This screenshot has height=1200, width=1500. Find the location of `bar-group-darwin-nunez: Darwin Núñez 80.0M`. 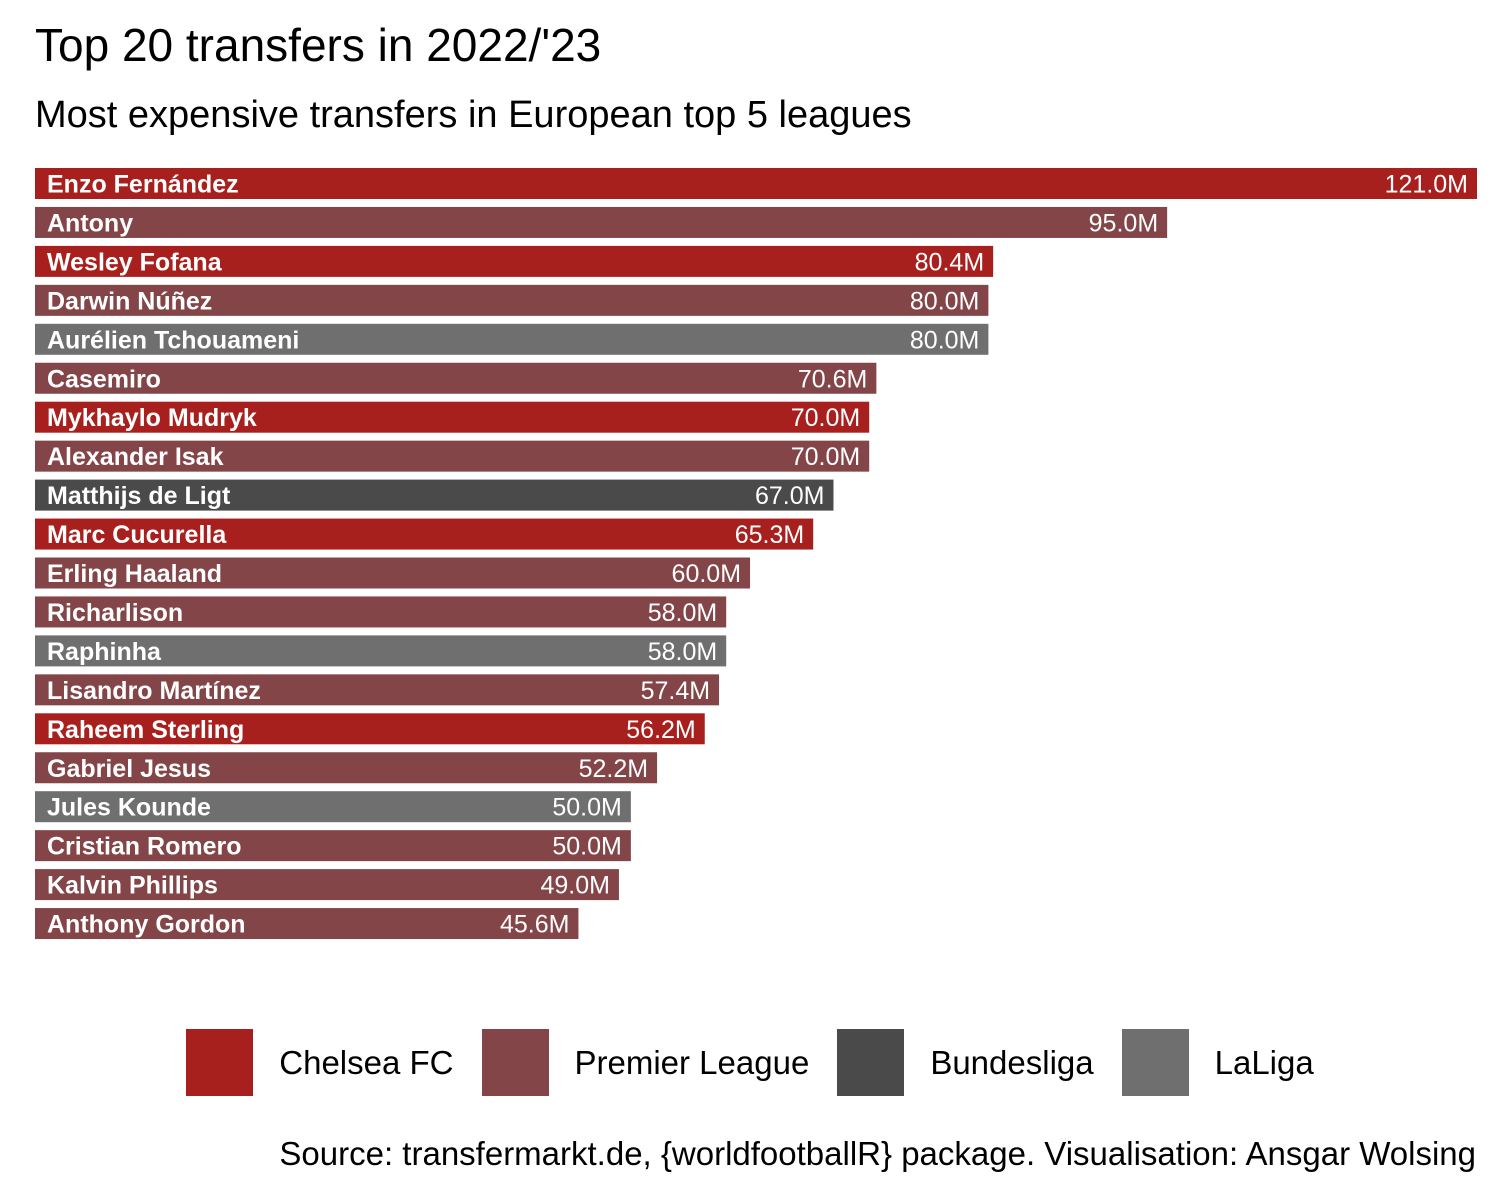

bar-group-darwin-nunez: Darwin Núñez 80.0M is located at coordinates (512, 300).